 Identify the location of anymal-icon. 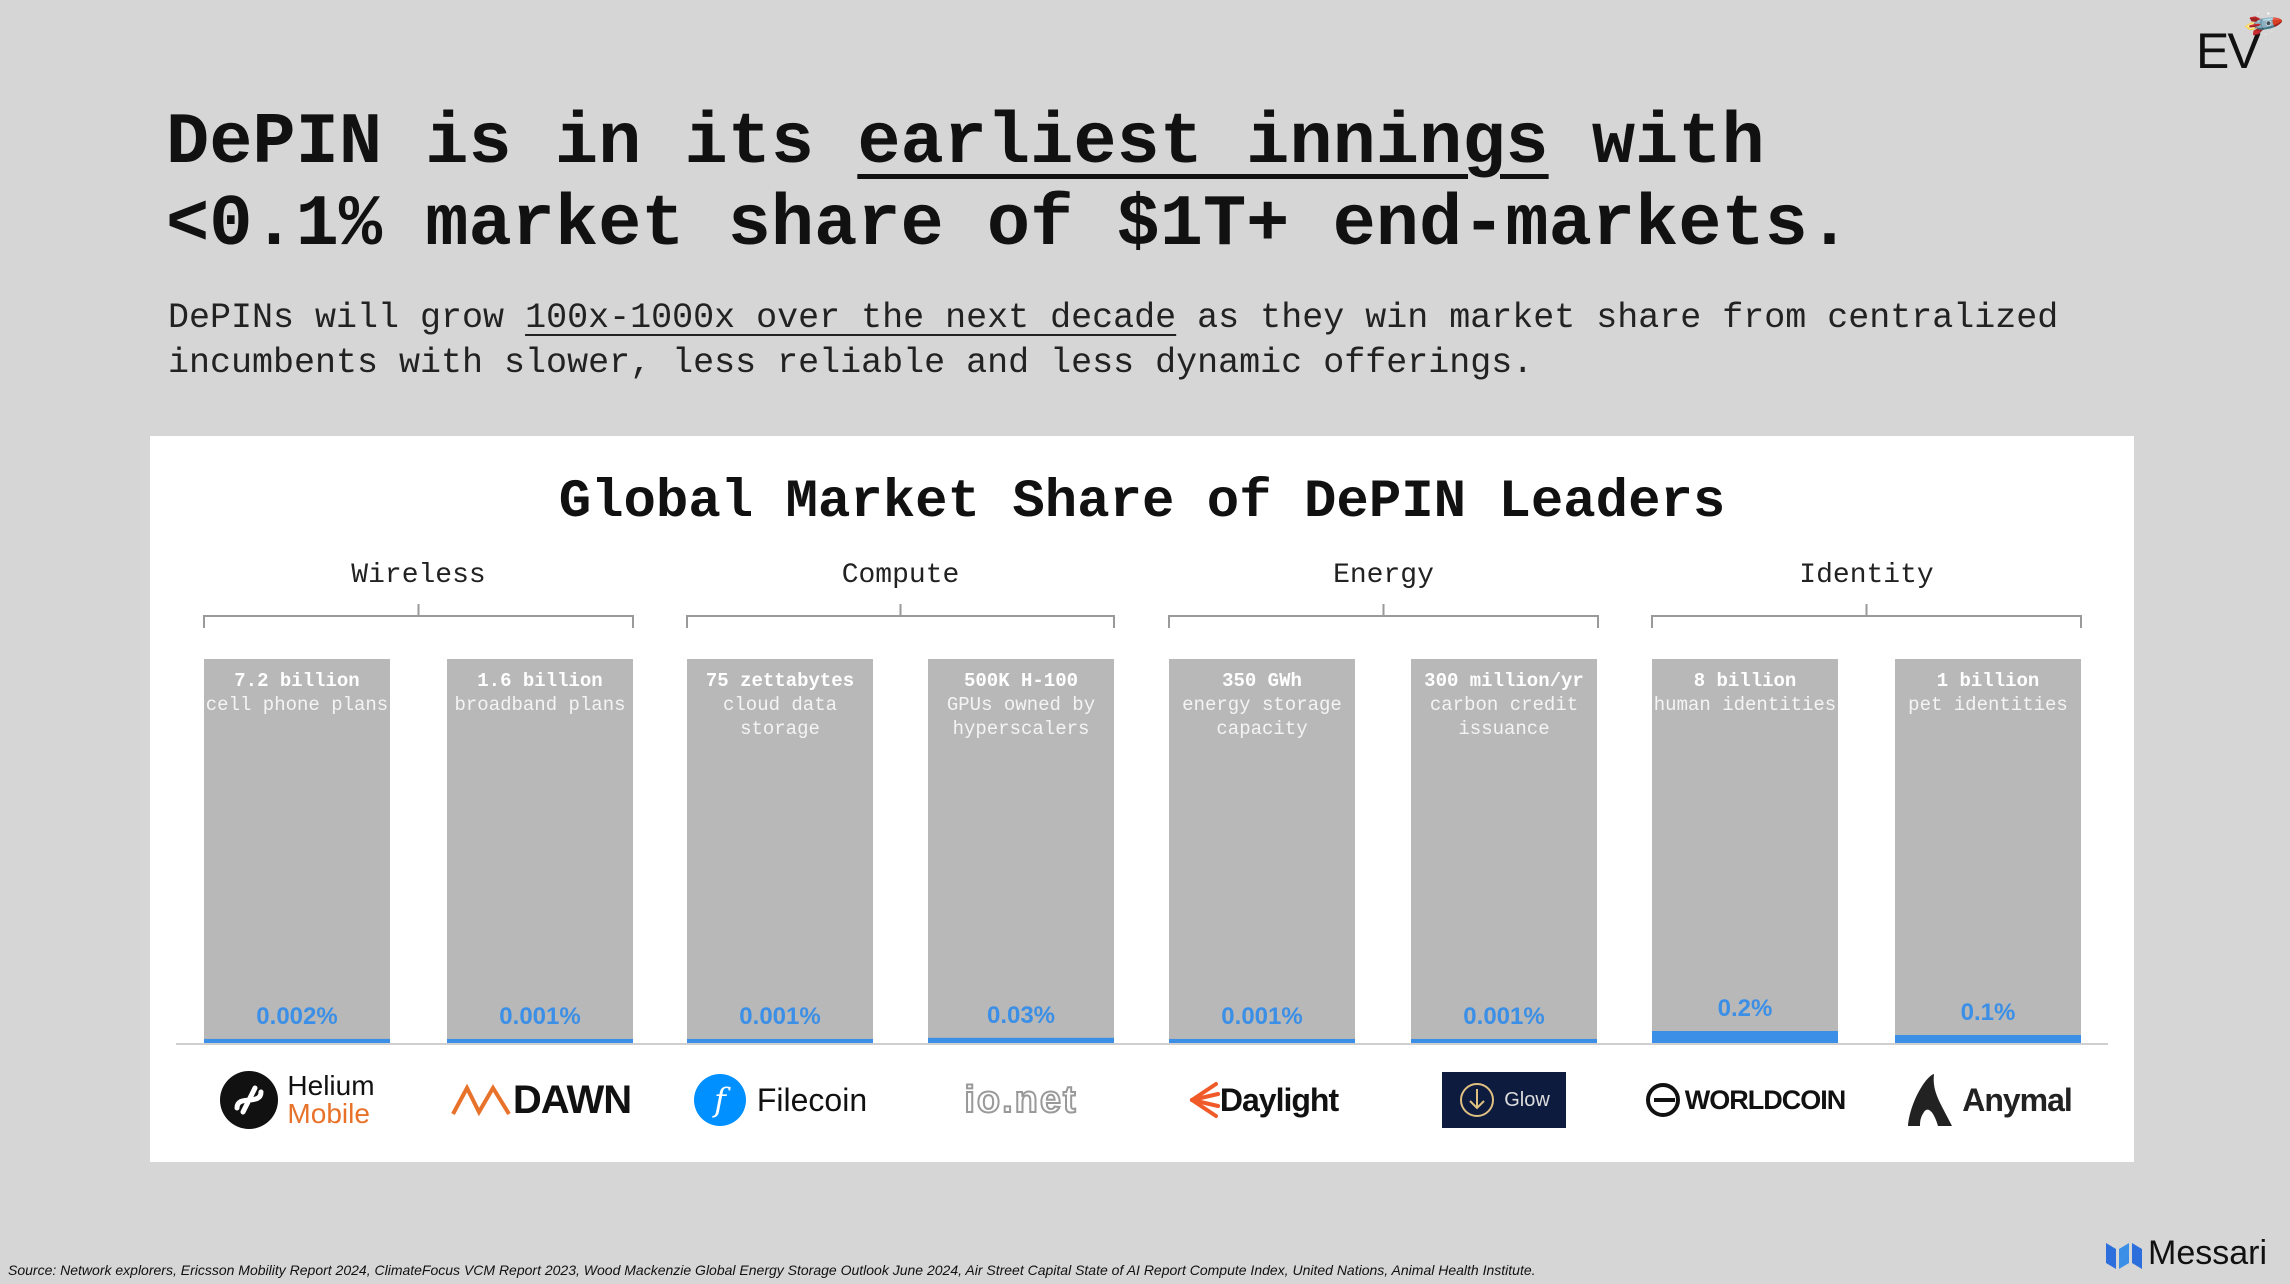
(1930, 1100).